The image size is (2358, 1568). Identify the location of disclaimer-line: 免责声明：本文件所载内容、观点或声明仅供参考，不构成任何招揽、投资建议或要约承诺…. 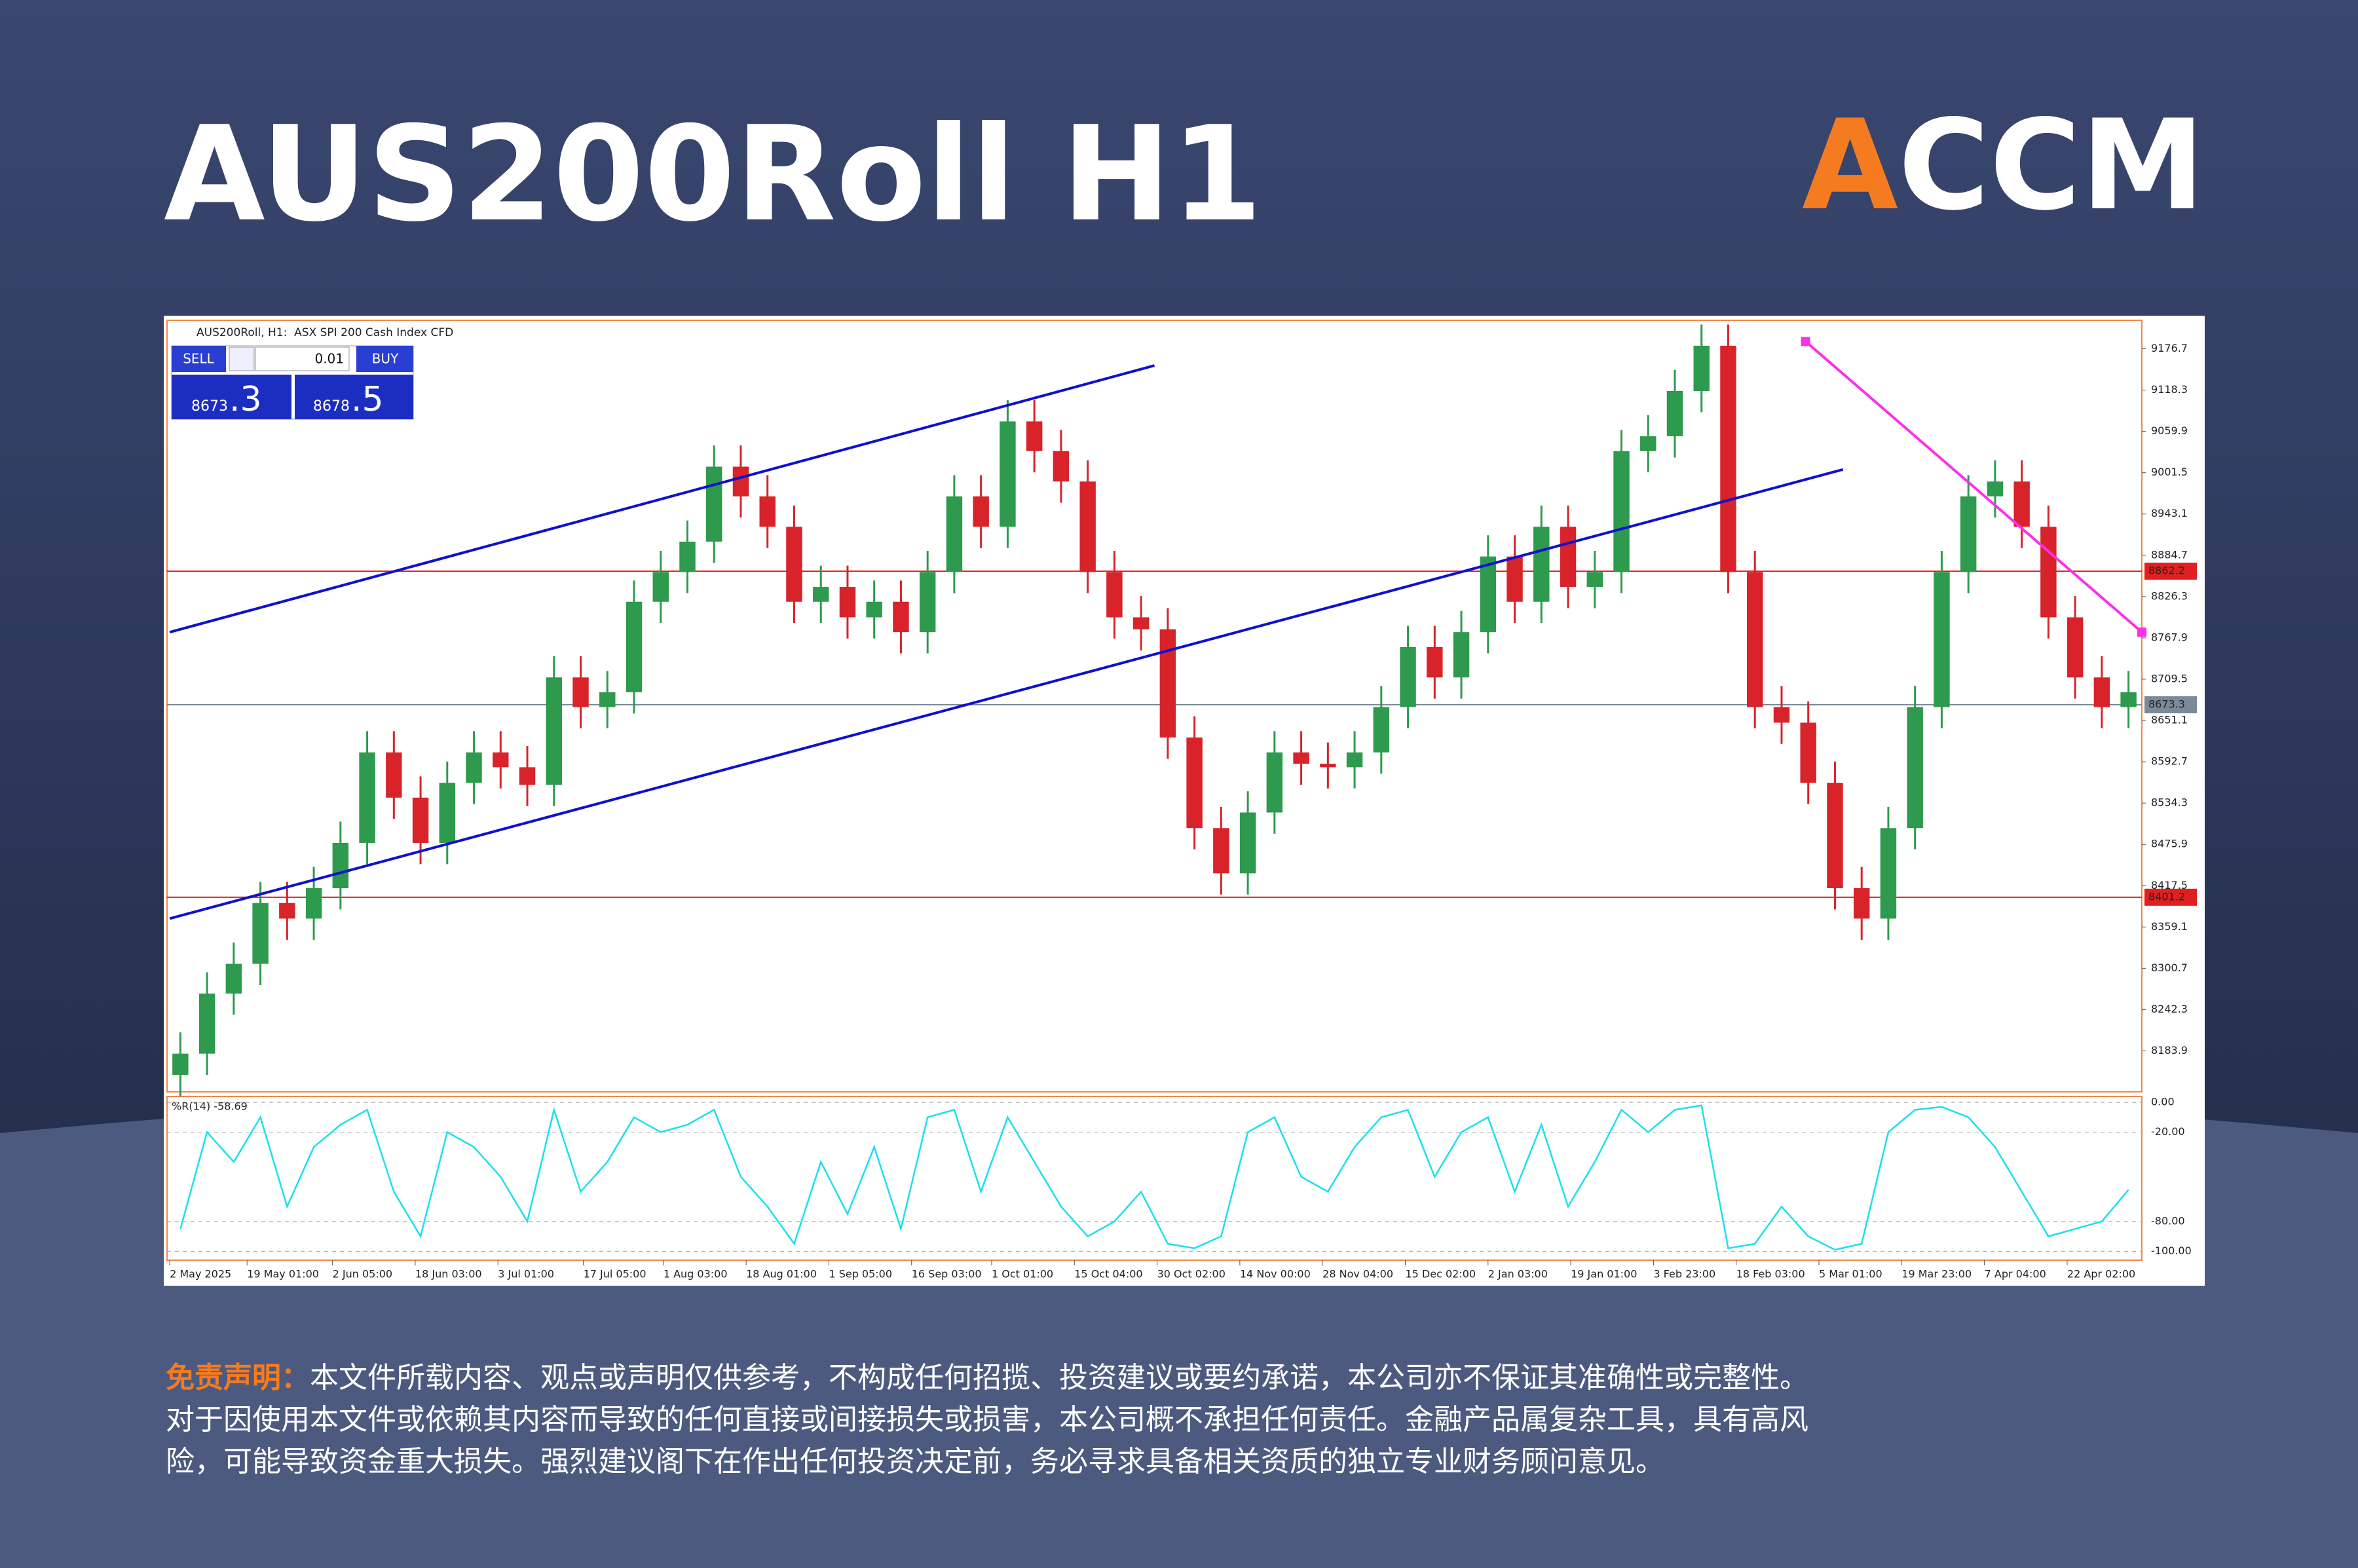
(987, 1377).